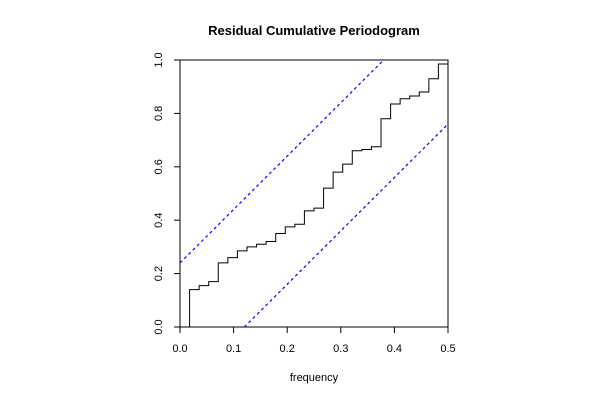 This screenshot has width=599, height=400. I want to click on y-tick-label: 0.0, so click(159, 326).